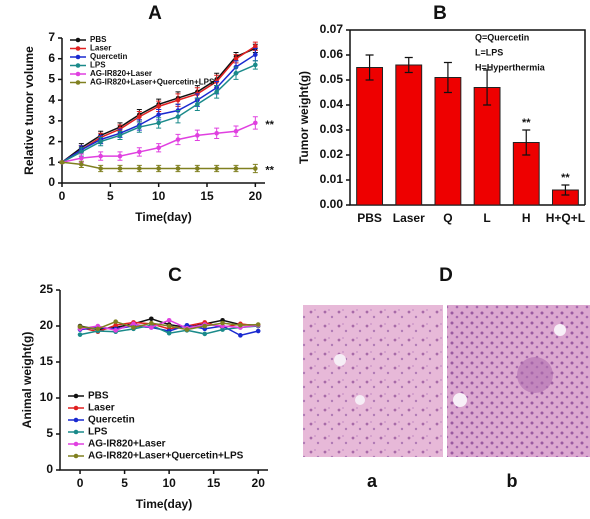 The height and width of the screenshot is (519, 590). What do you see at coordinates (332, 129) in the screenshot?
I see `y-tick-label: 0.03` at bounding box center [332, 129].